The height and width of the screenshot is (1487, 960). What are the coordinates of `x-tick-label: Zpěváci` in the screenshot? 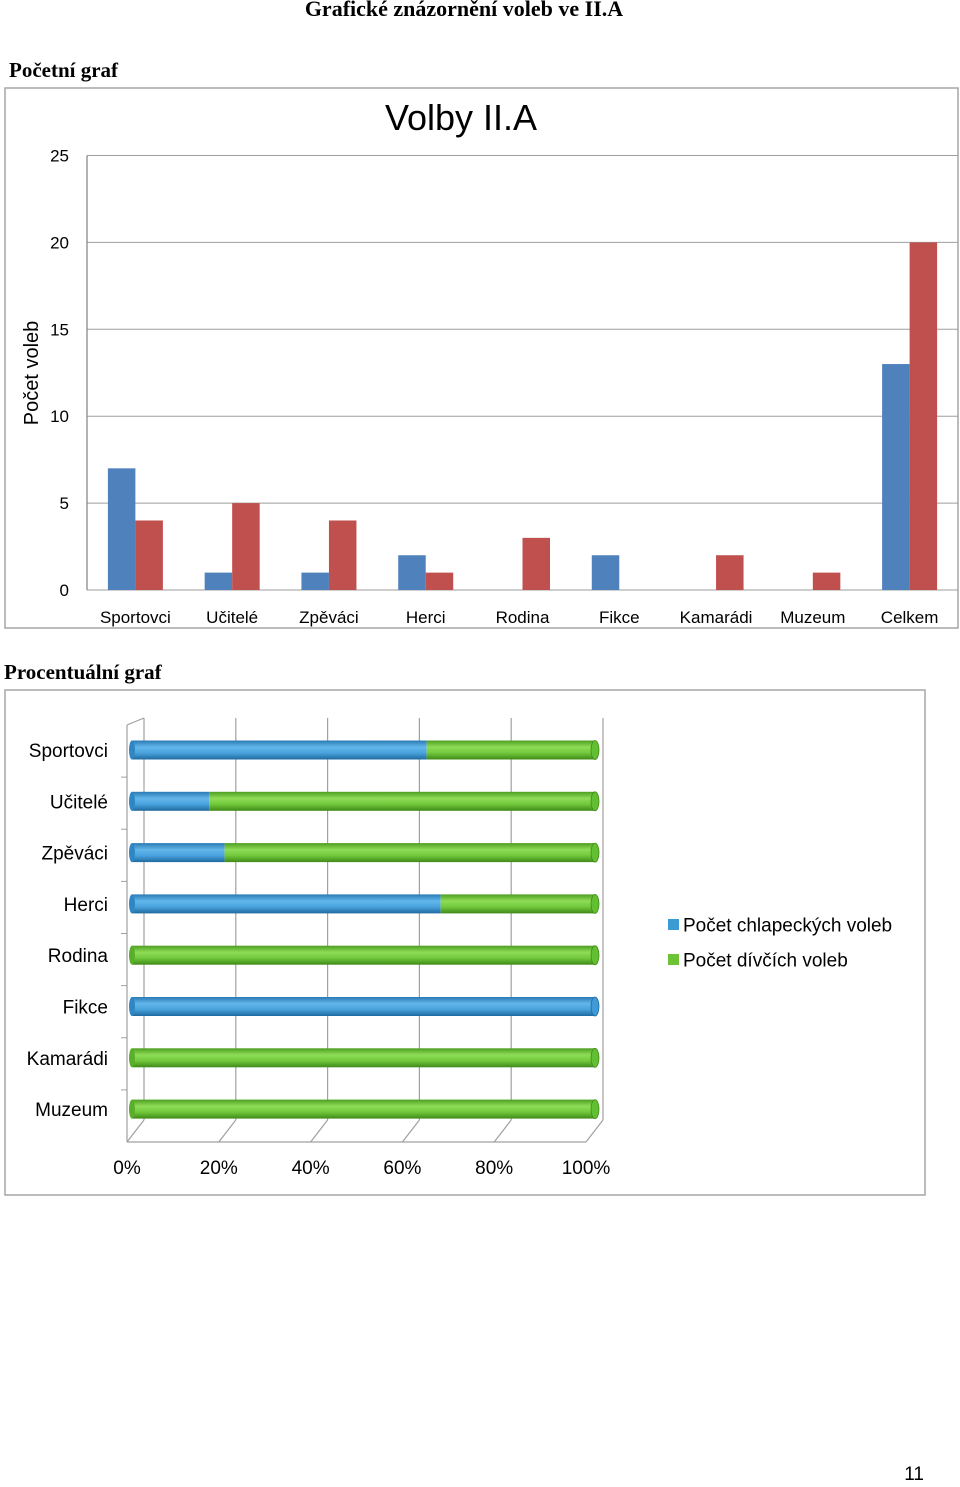 It's located at (329, 617).